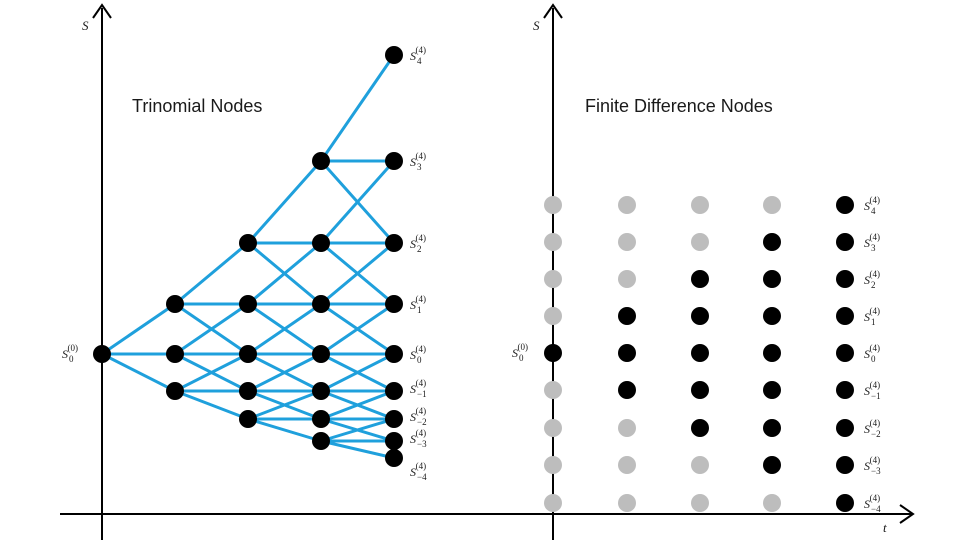  What do you see at coordinates (872, 279) in the screenshot?
I see `fd-terminal-label: S2(4)` at bounding box center [872, 279].